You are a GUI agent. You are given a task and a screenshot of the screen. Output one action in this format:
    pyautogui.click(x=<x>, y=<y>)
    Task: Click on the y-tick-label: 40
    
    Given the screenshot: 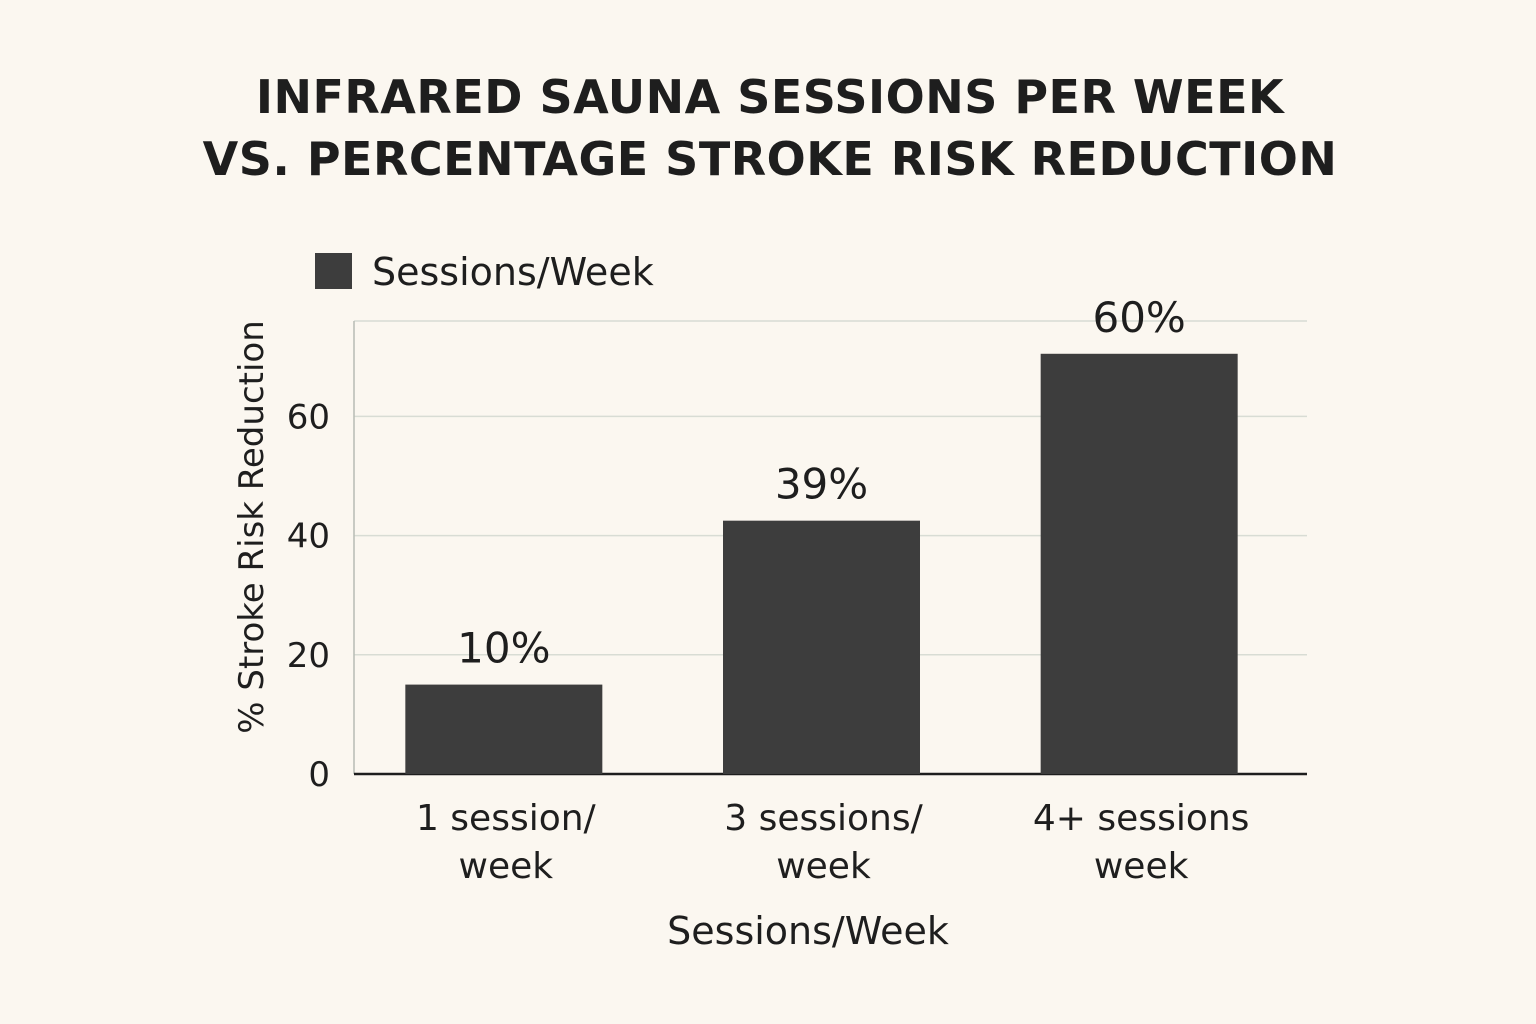 What is the action you would take?
    pyautogui.click(x=308, y=537)
    